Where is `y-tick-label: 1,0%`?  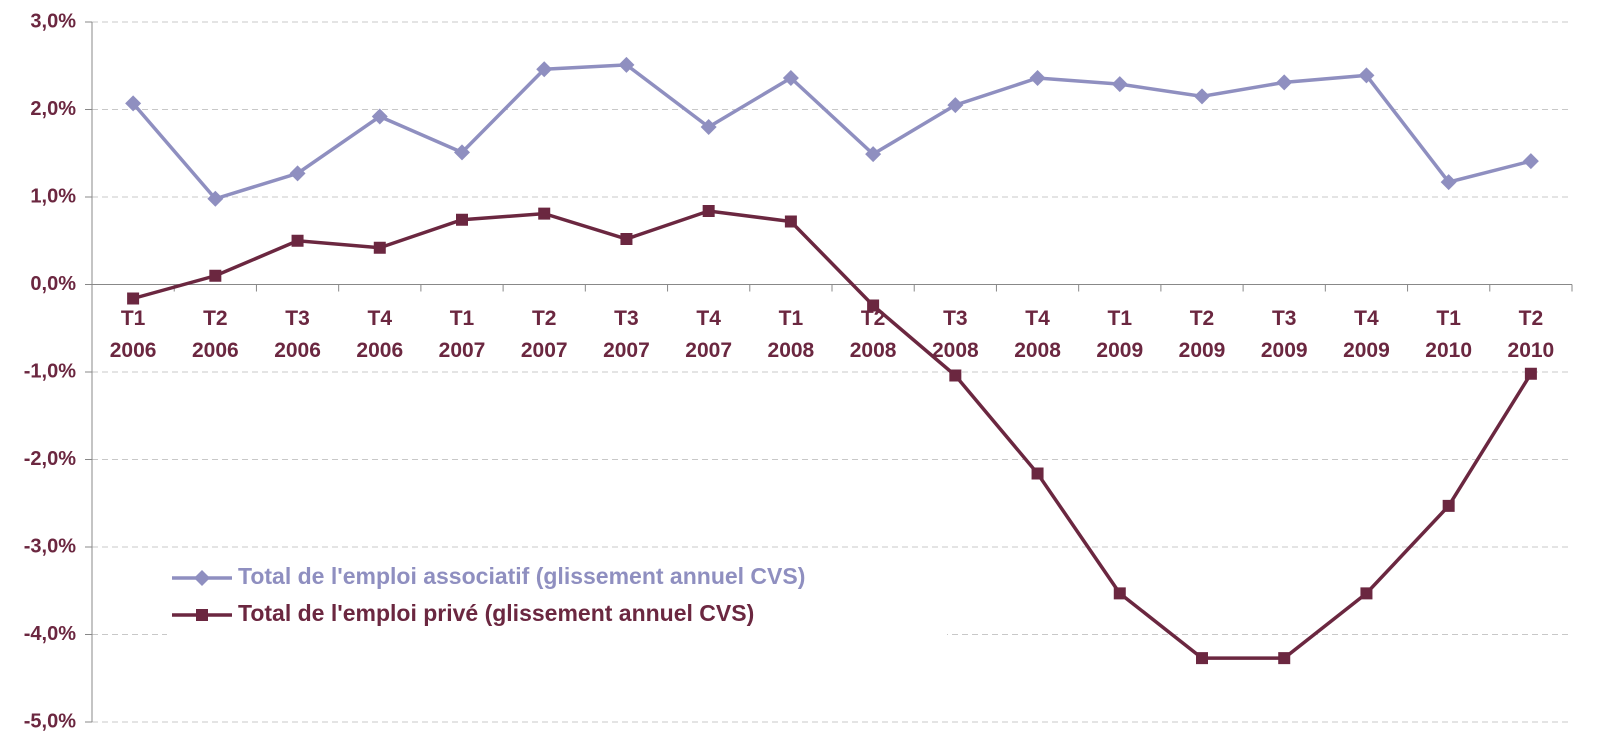
y-tick-label: 1,0% is located at coordinates (53, 196).